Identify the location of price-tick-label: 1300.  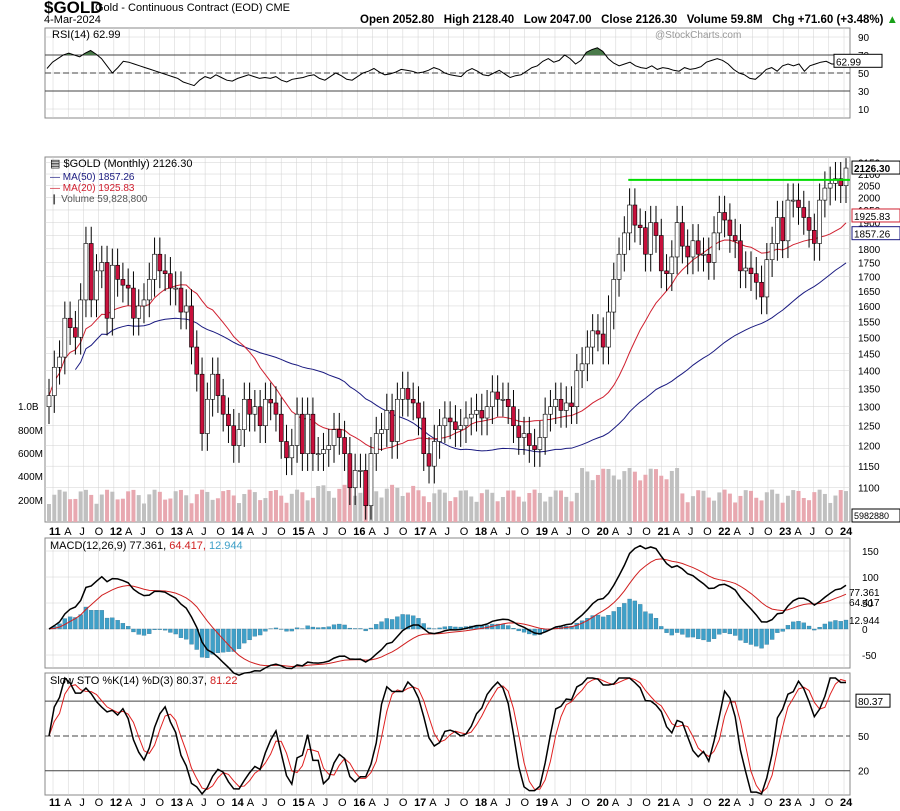
(869, 408).